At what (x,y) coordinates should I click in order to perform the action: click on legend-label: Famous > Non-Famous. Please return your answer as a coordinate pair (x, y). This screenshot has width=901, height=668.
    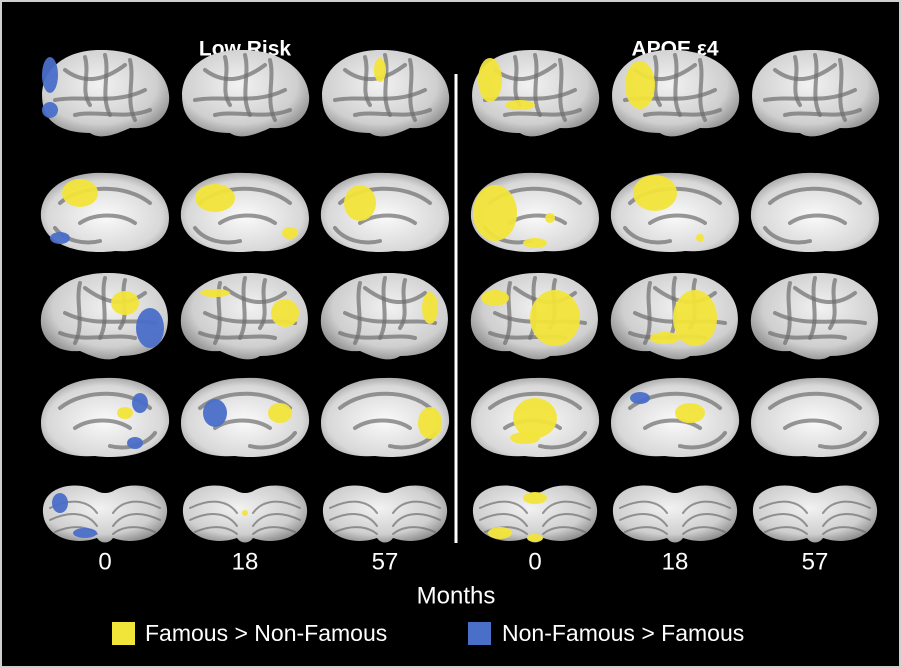
    Looking at the image, I should click on (266, 633).